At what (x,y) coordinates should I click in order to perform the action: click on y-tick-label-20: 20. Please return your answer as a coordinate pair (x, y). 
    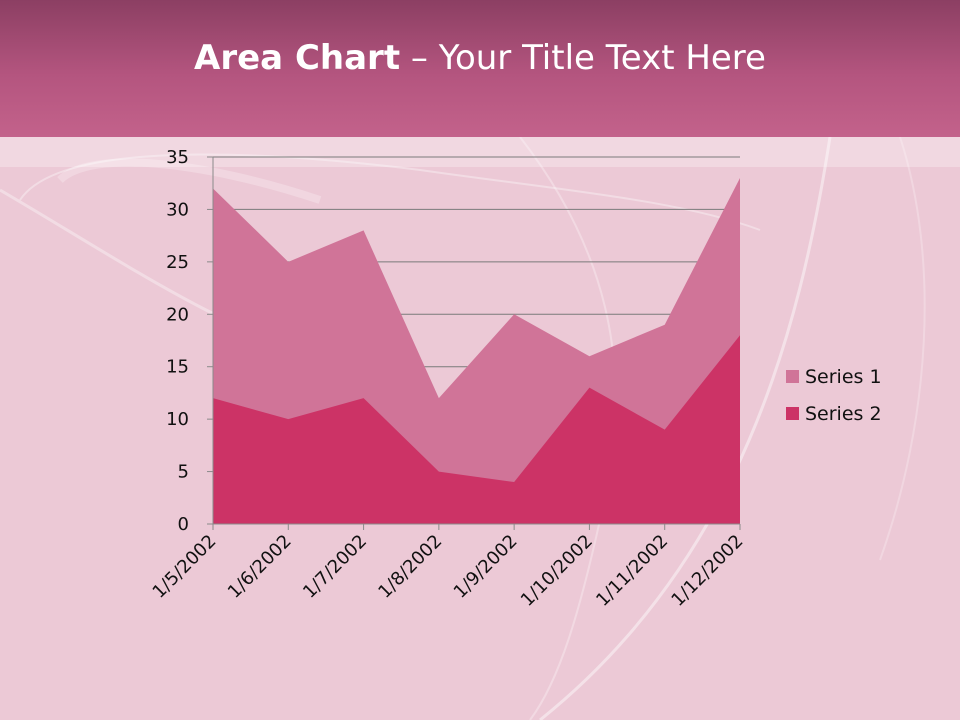
    Looking at the image, I should click on (177, 314).